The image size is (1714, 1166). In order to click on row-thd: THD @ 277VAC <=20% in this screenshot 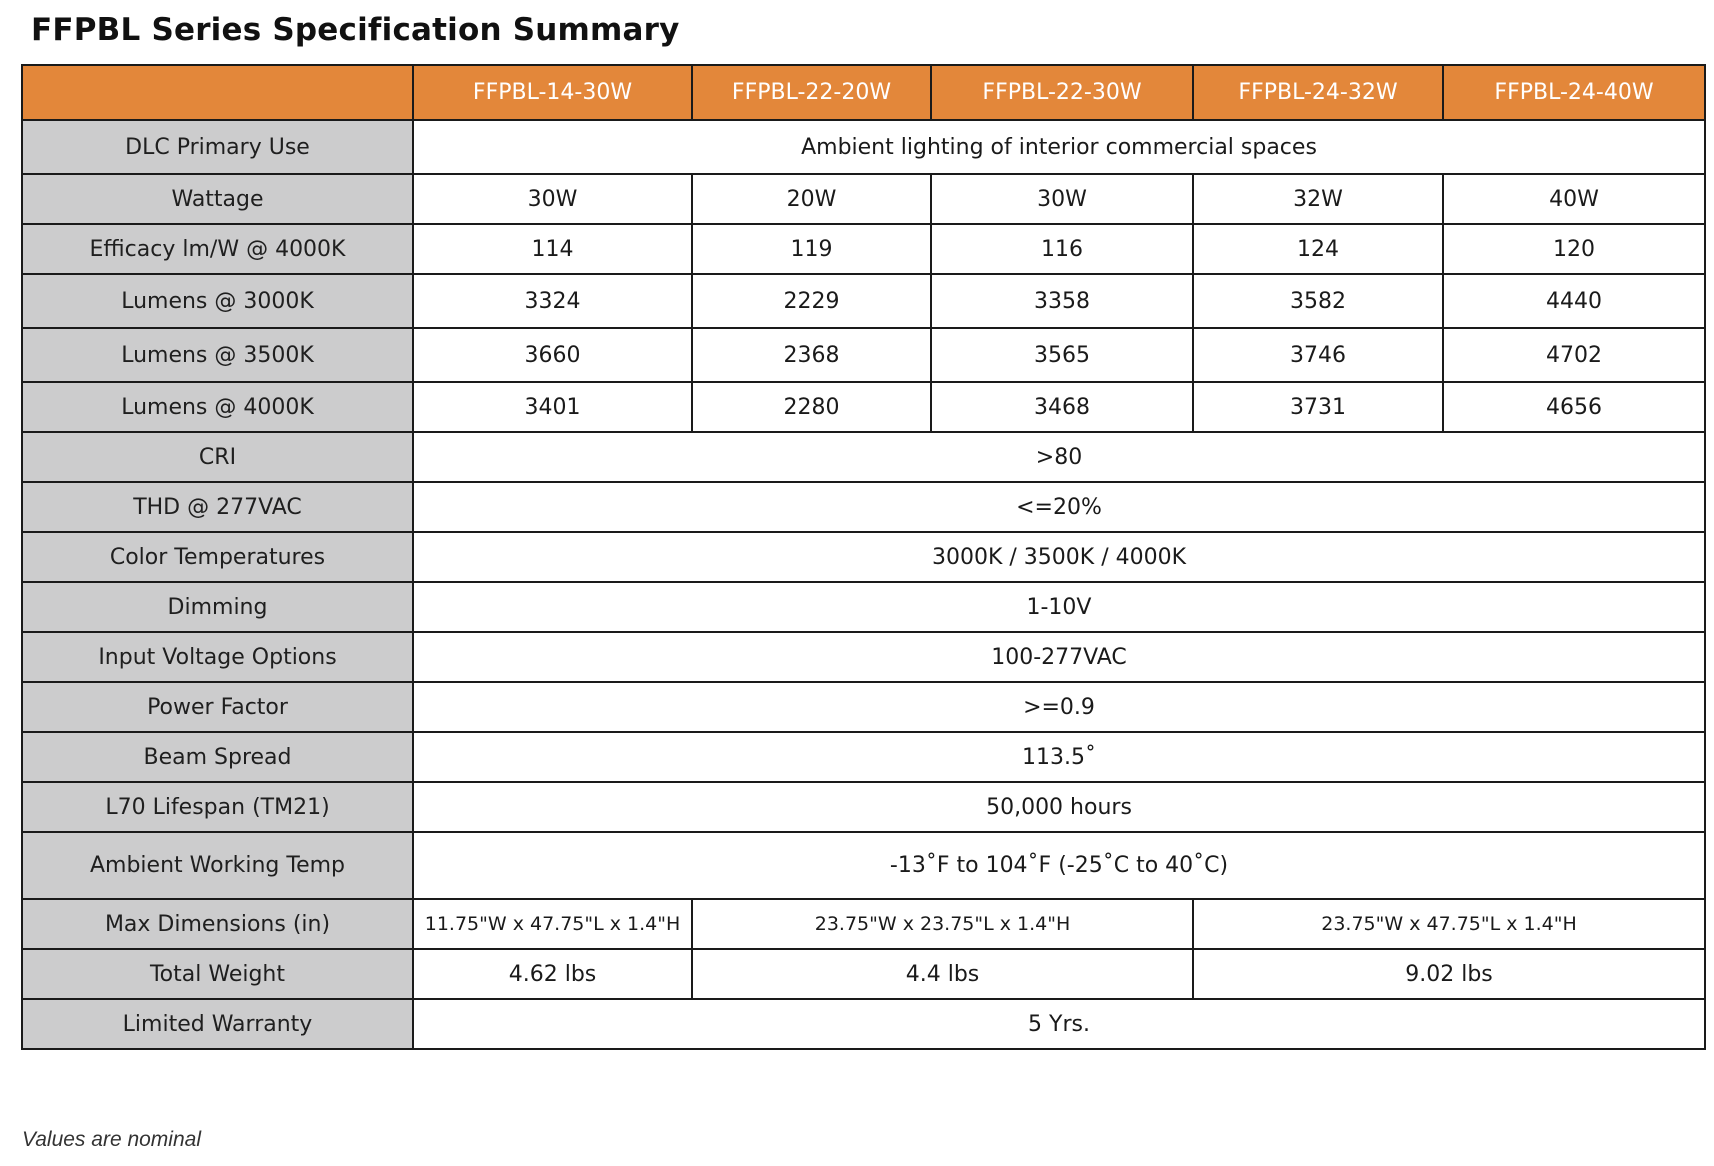, I will do `click(863, 507)`.